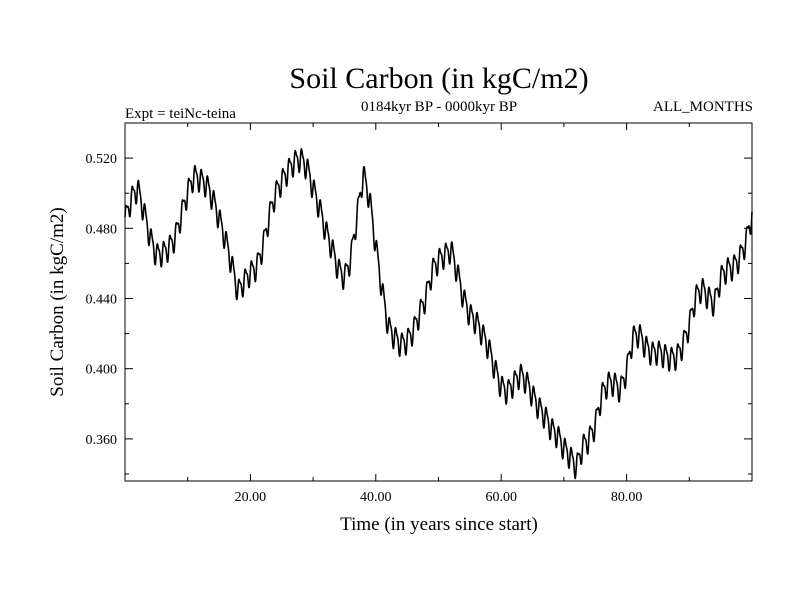  Describe the element at coordinates (501, 497) in the screenshot. I see `x-tick-label: 60.00` at that location.